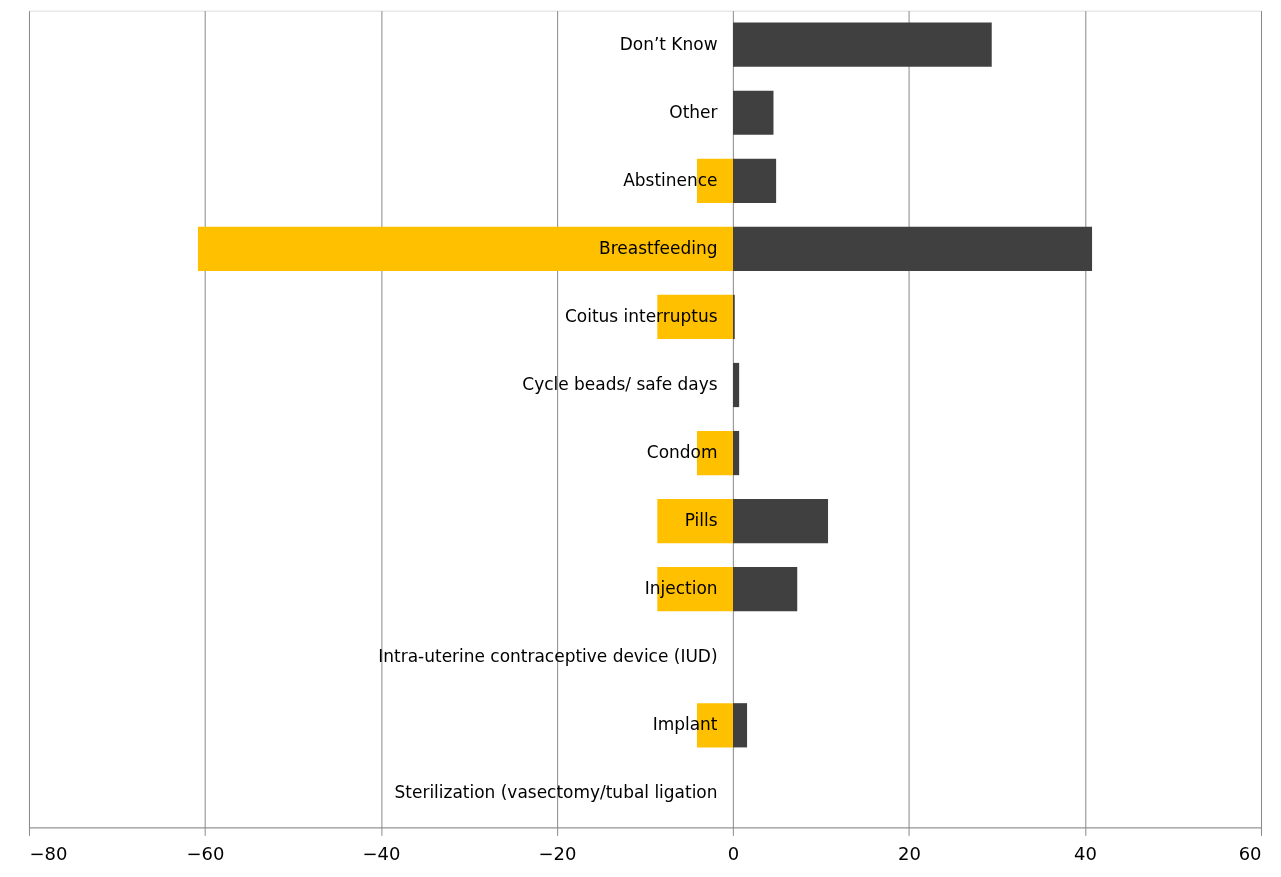 The height and width of the screenshot is (877, 1281). Describe the element at coordinates (48, 853) in the screenshot. I see `x-tick-label: −80` at that location.